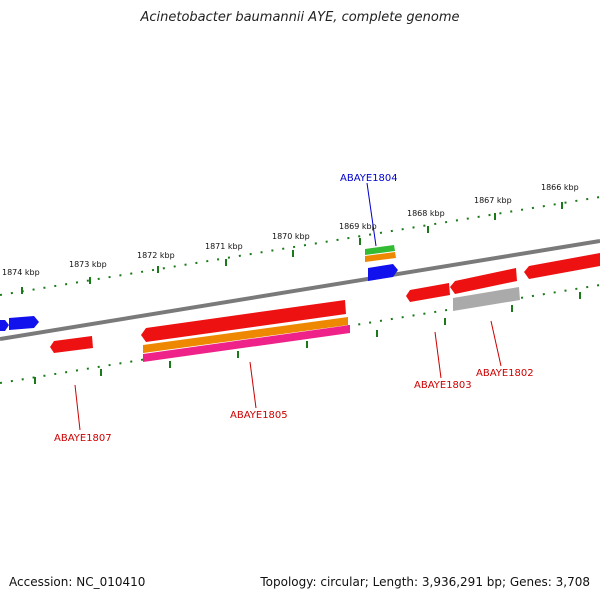 The width and height of the screenshot is (600, 600). What do you see at coordinates (71, 344) in the screenshot?
I see `gene-feature-abaye1807` at bounding box center [71, 344].